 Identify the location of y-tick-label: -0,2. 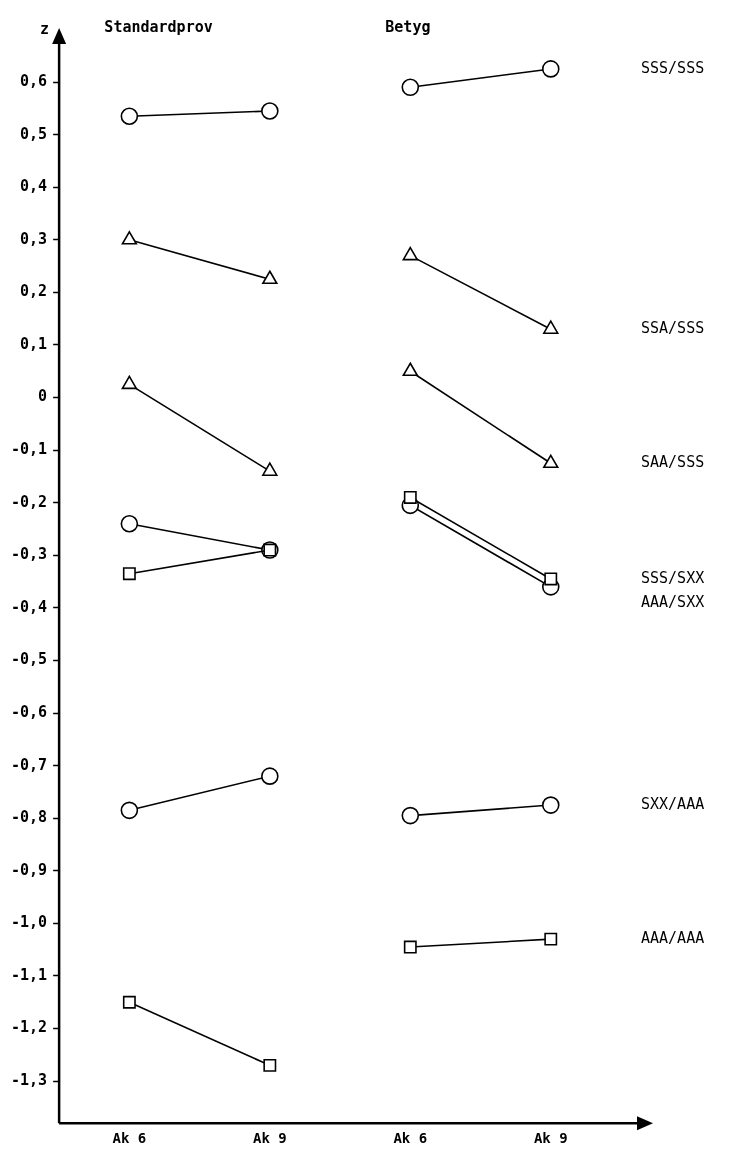
(29, 501).